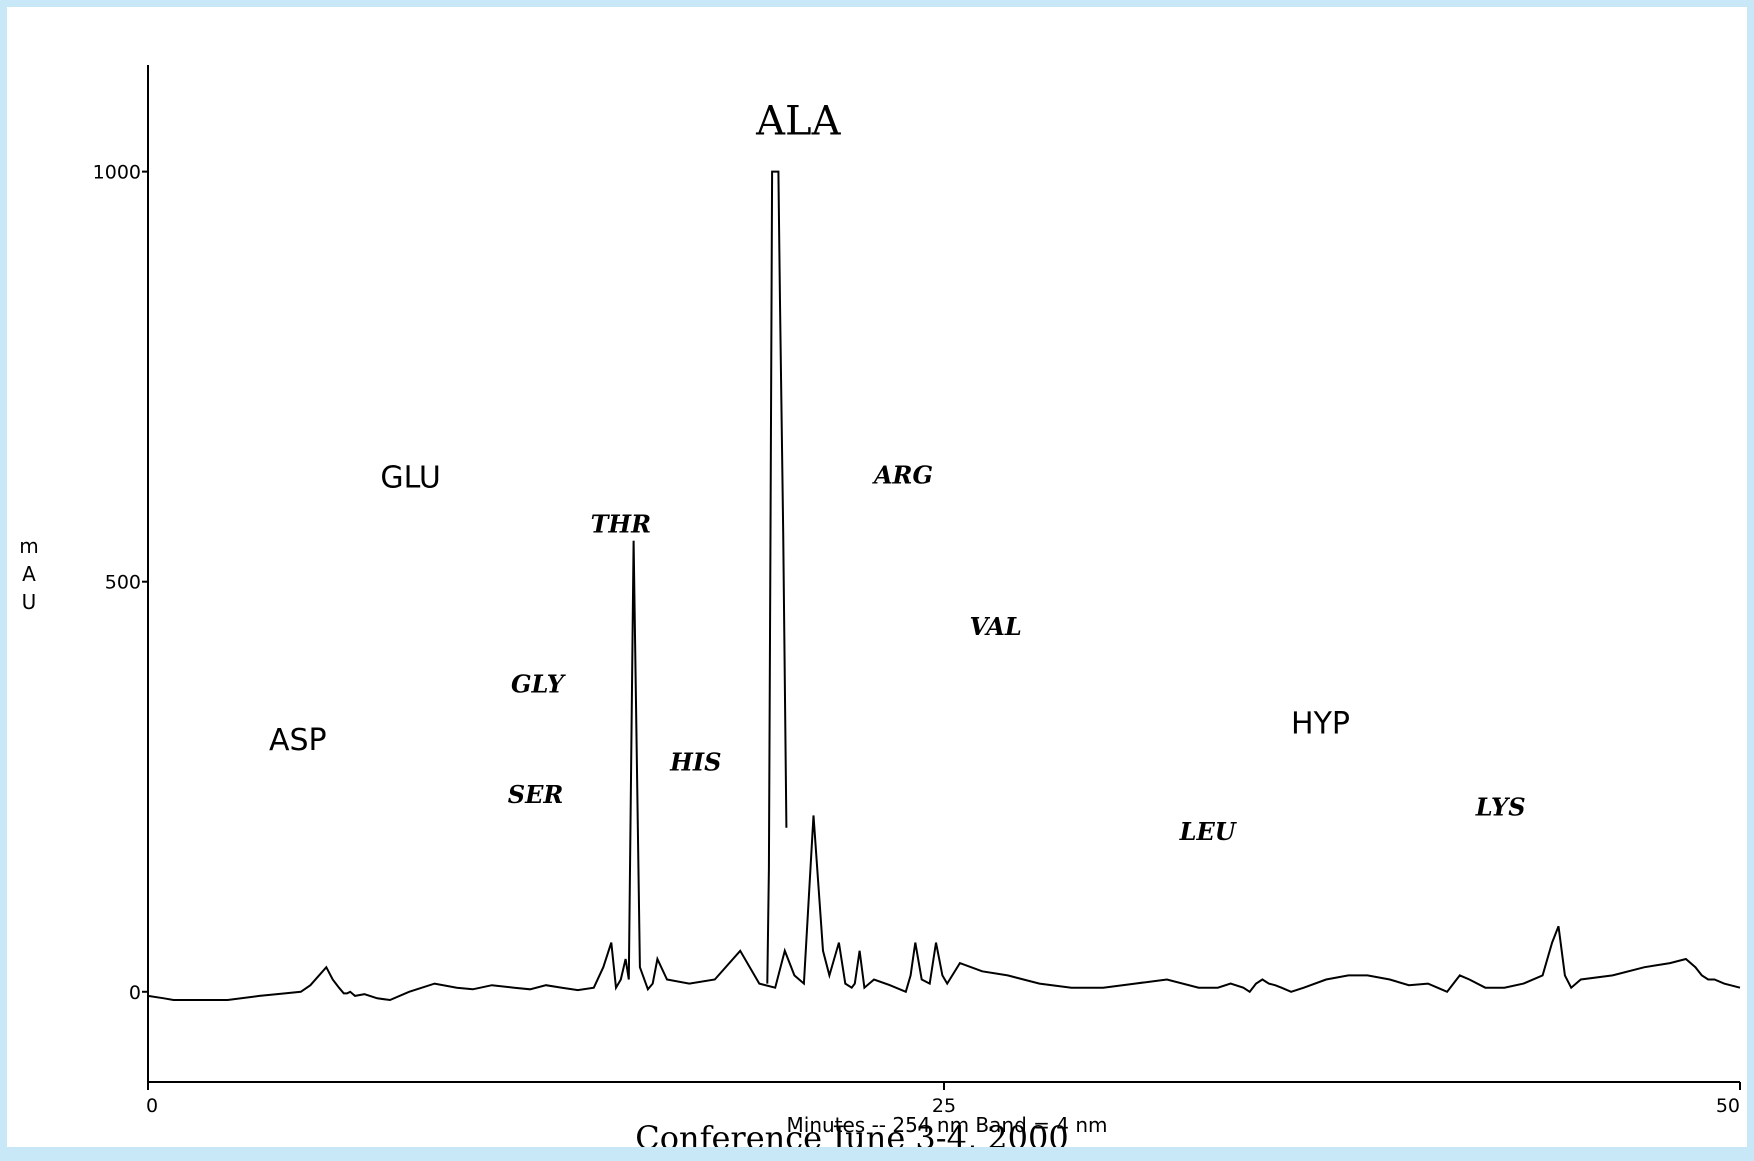  Describe the element at coordinates (1500, 806) in the screenshot. I see `peak-label-lys: LYS` at that location.